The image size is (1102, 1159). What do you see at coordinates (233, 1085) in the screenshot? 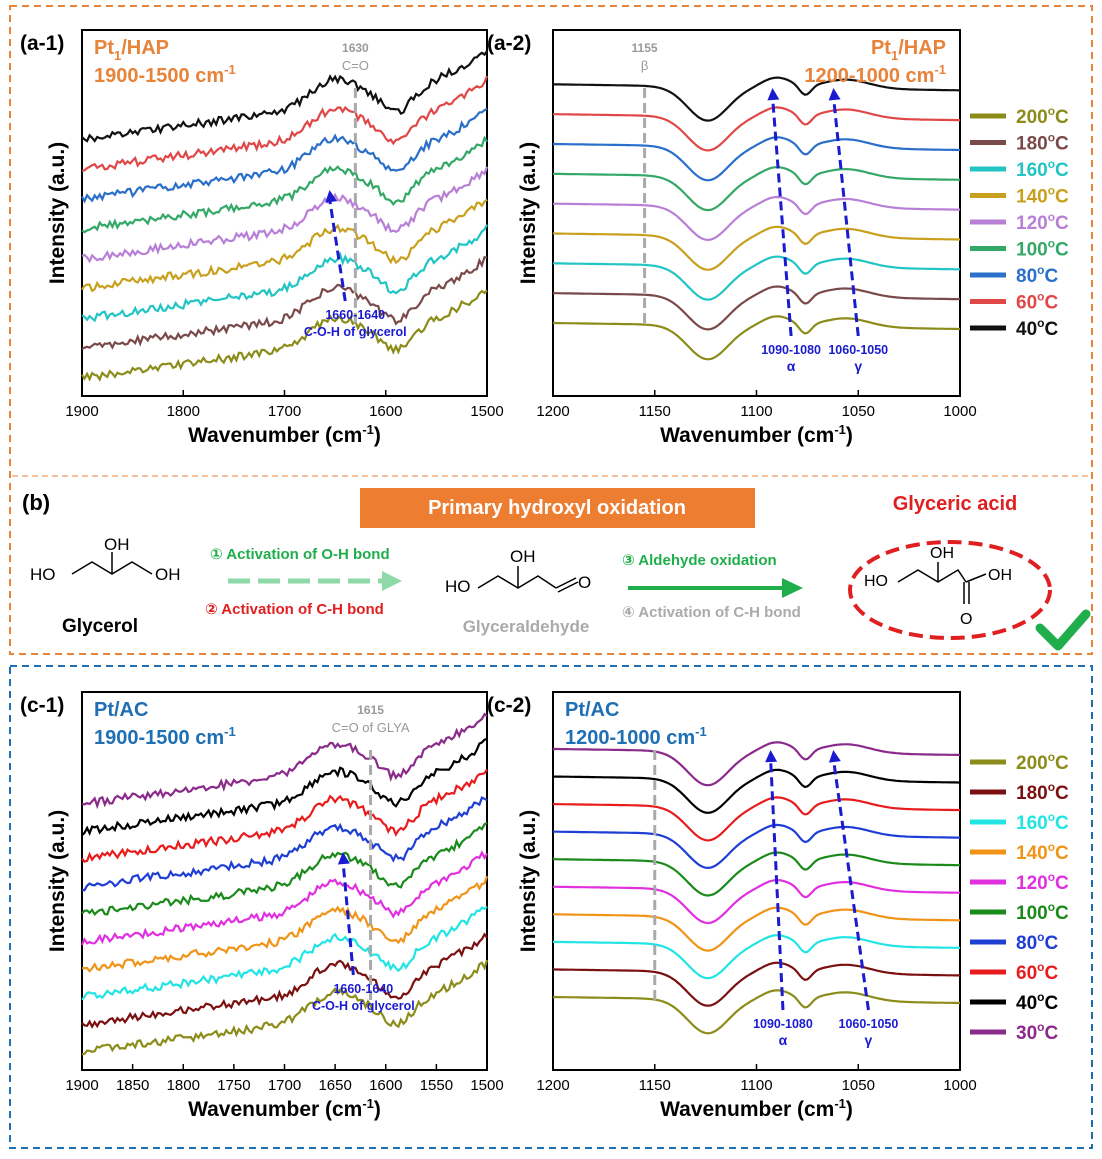
I see `xtick-label-c-1-3: 1750` at bounding box center [233, 1085].